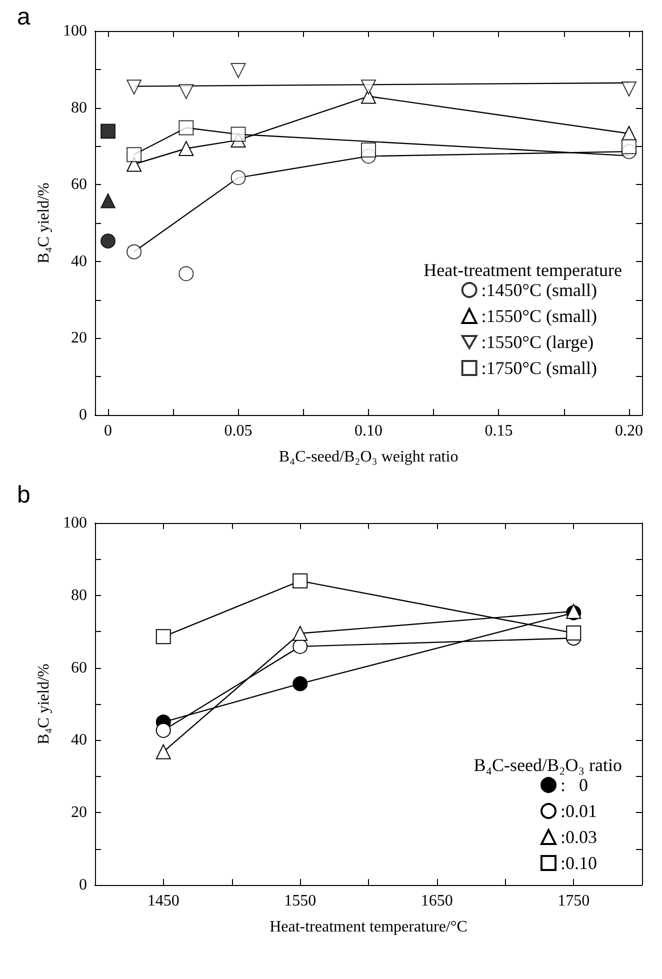 Image resolution: width=662 pixels, height=979 pixels. I want to click on chart-title: a, so click(24, 17).